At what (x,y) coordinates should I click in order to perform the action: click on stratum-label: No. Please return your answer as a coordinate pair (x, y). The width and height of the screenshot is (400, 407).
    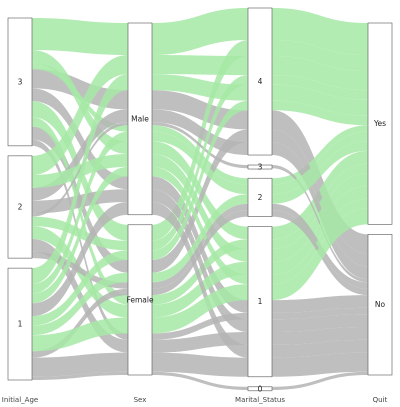
    Looking at the image, I should click on (380, 304).